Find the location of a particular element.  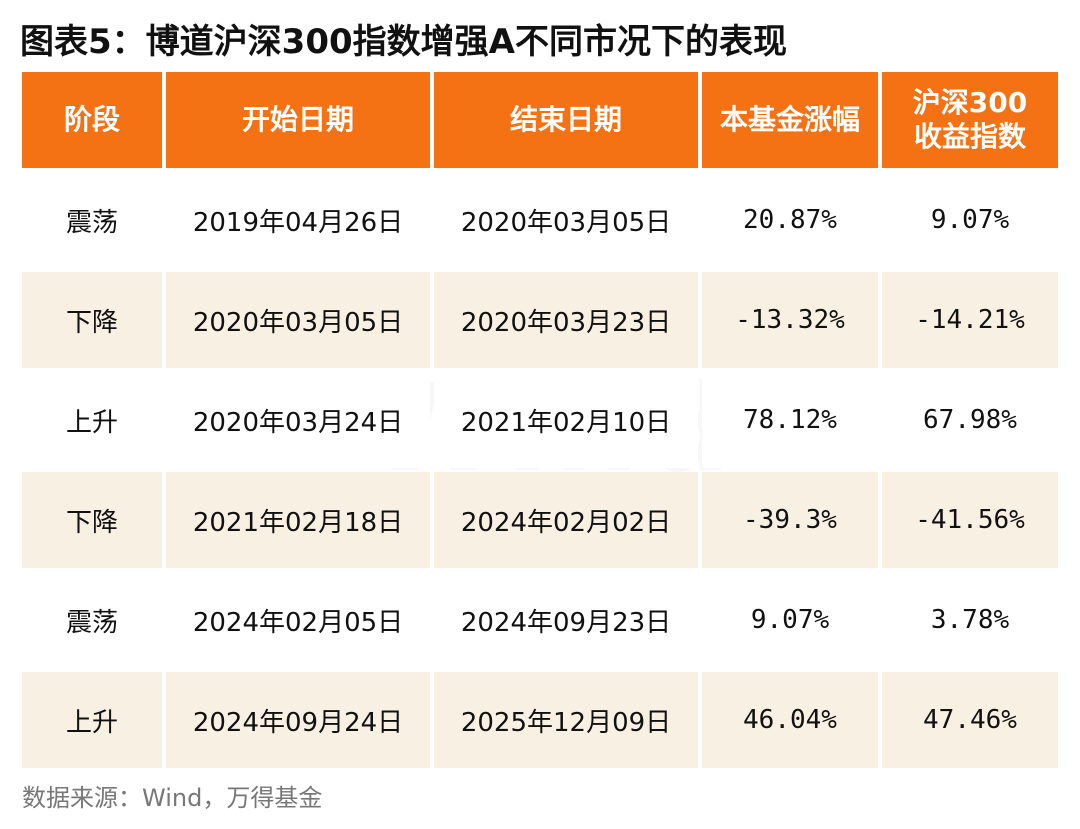

table-cell-end: 2020年03月05日 is located at coordinates (566, 220).